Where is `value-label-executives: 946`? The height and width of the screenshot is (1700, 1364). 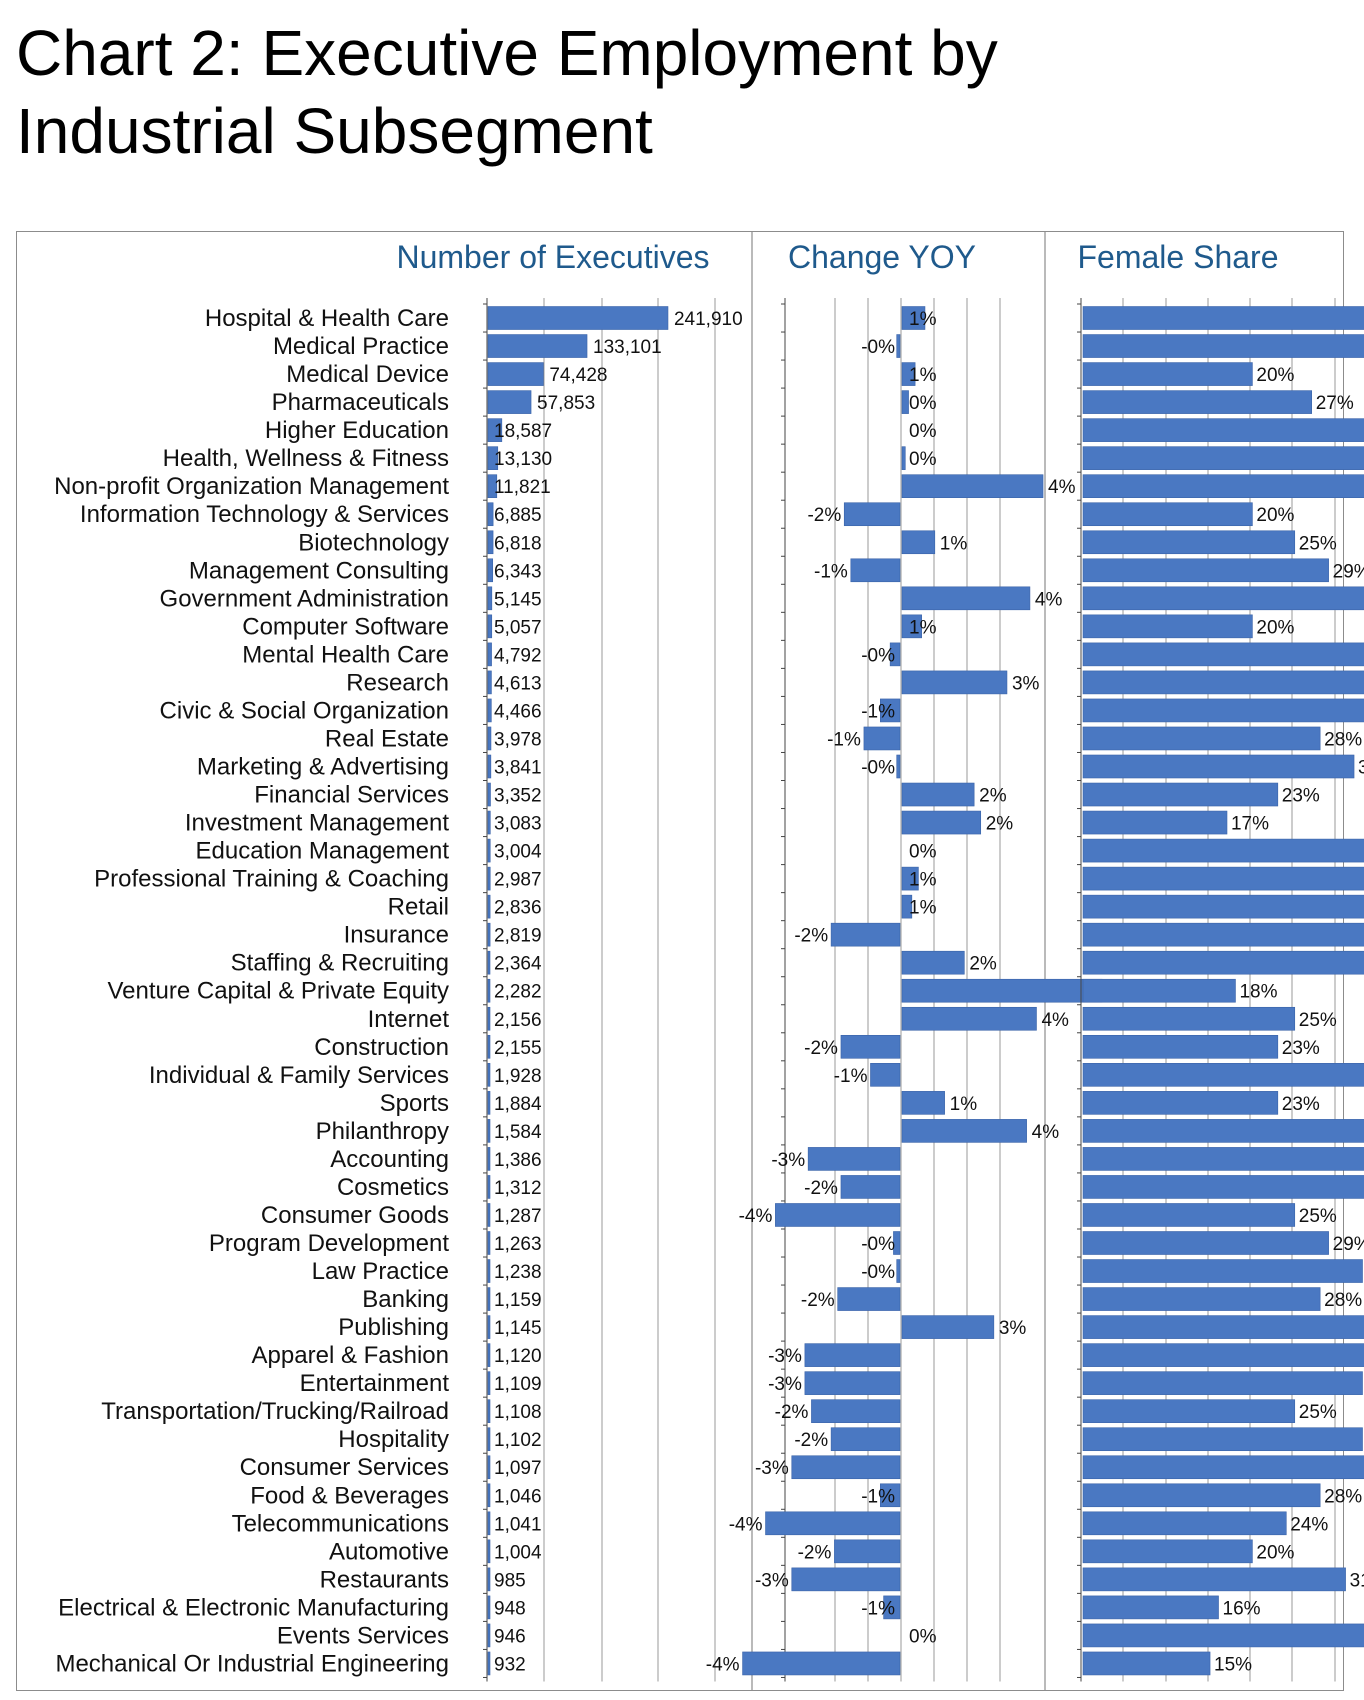 value-label-executives: 946 is located at coordinates (510, 1636).